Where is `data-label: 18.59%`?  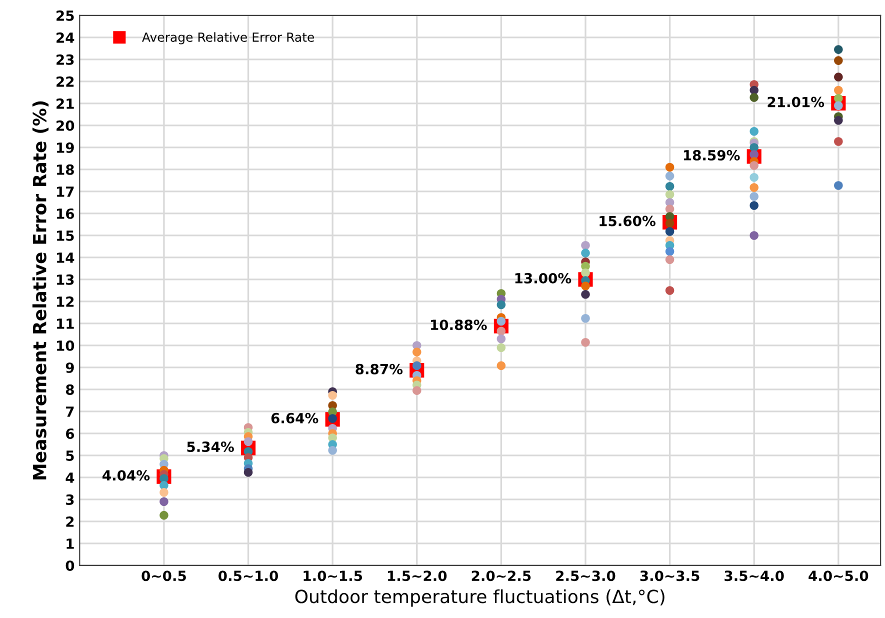 data-label: 18.59% is located at coordinates (712, 155).